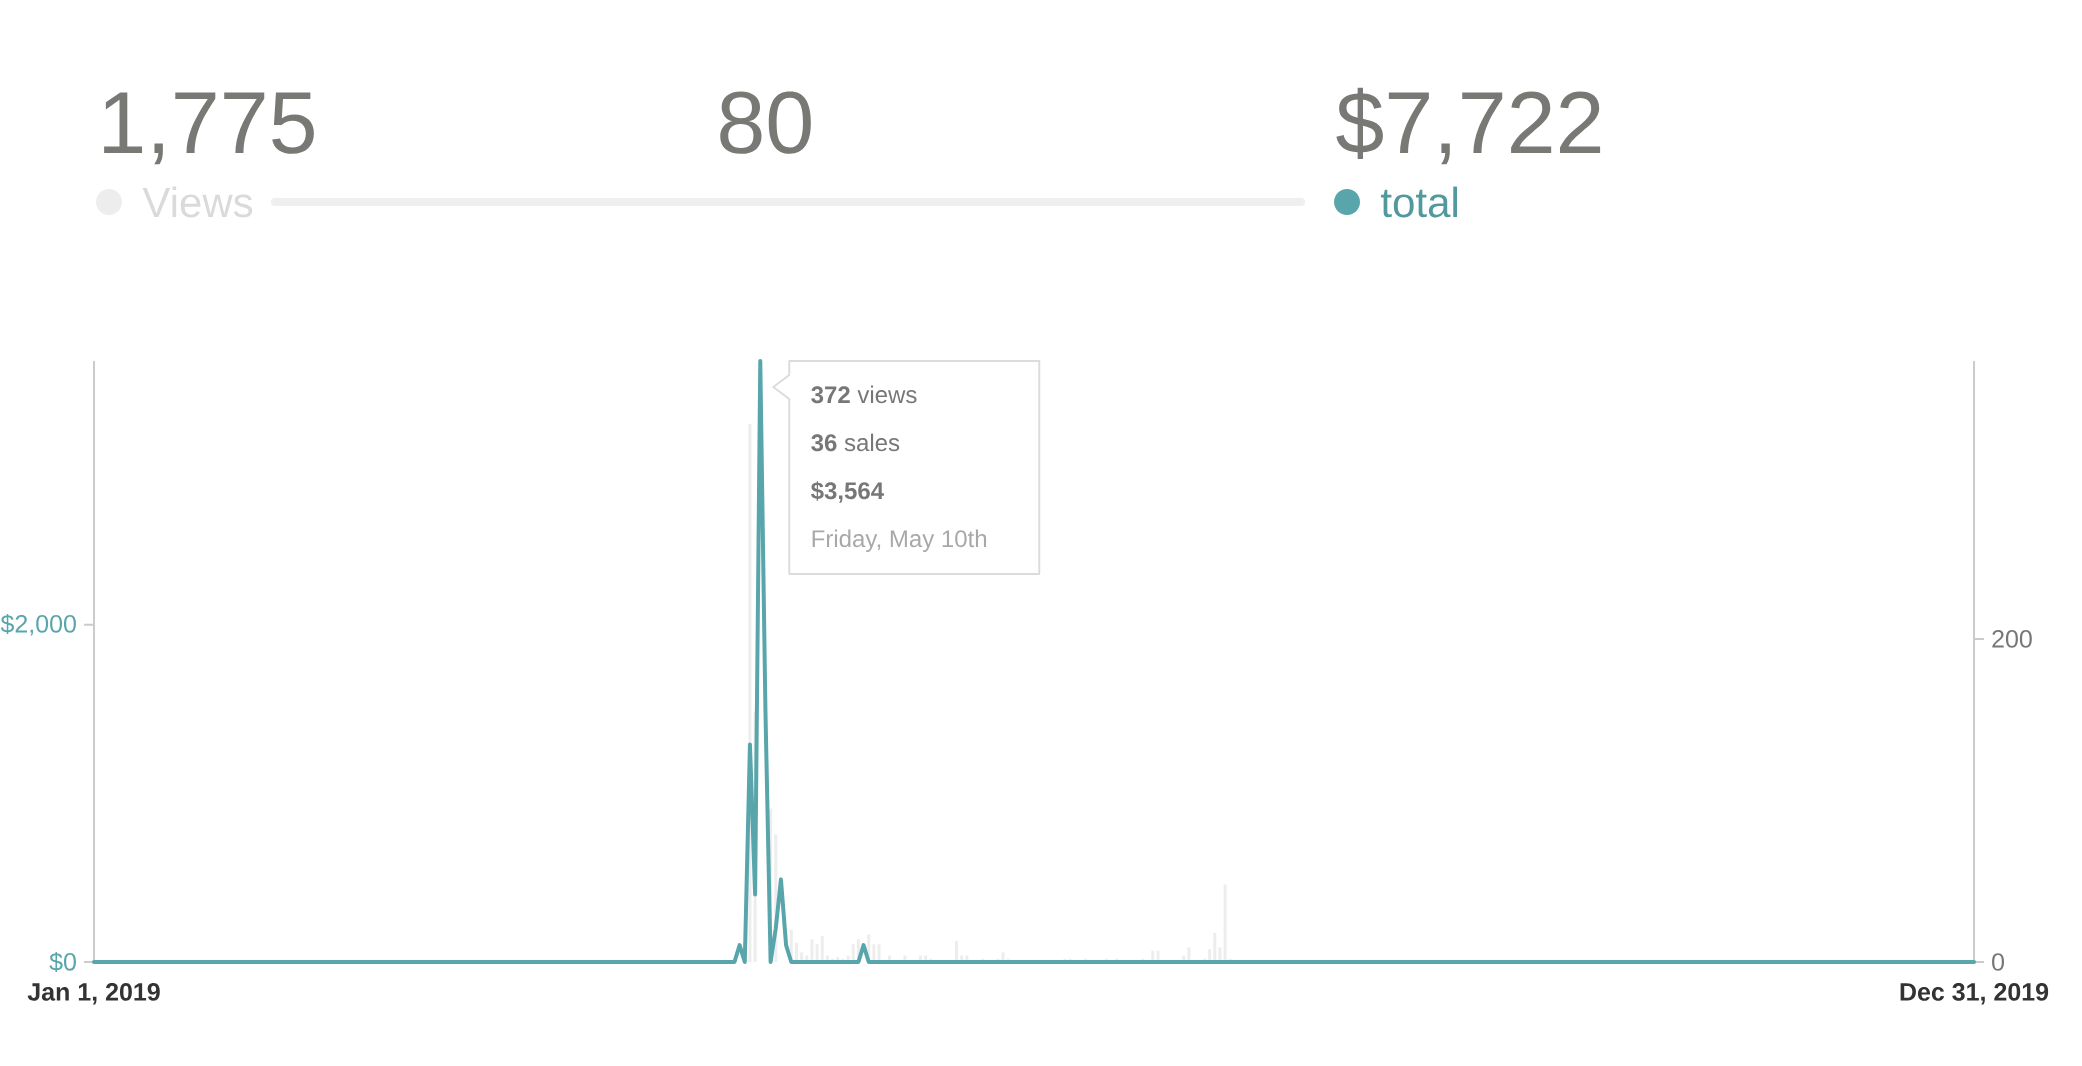 This screenshot has height=1066, width=2082. Describe the element at coordinates (765, 122) in the screenshot. I see `text: 80` at that location.